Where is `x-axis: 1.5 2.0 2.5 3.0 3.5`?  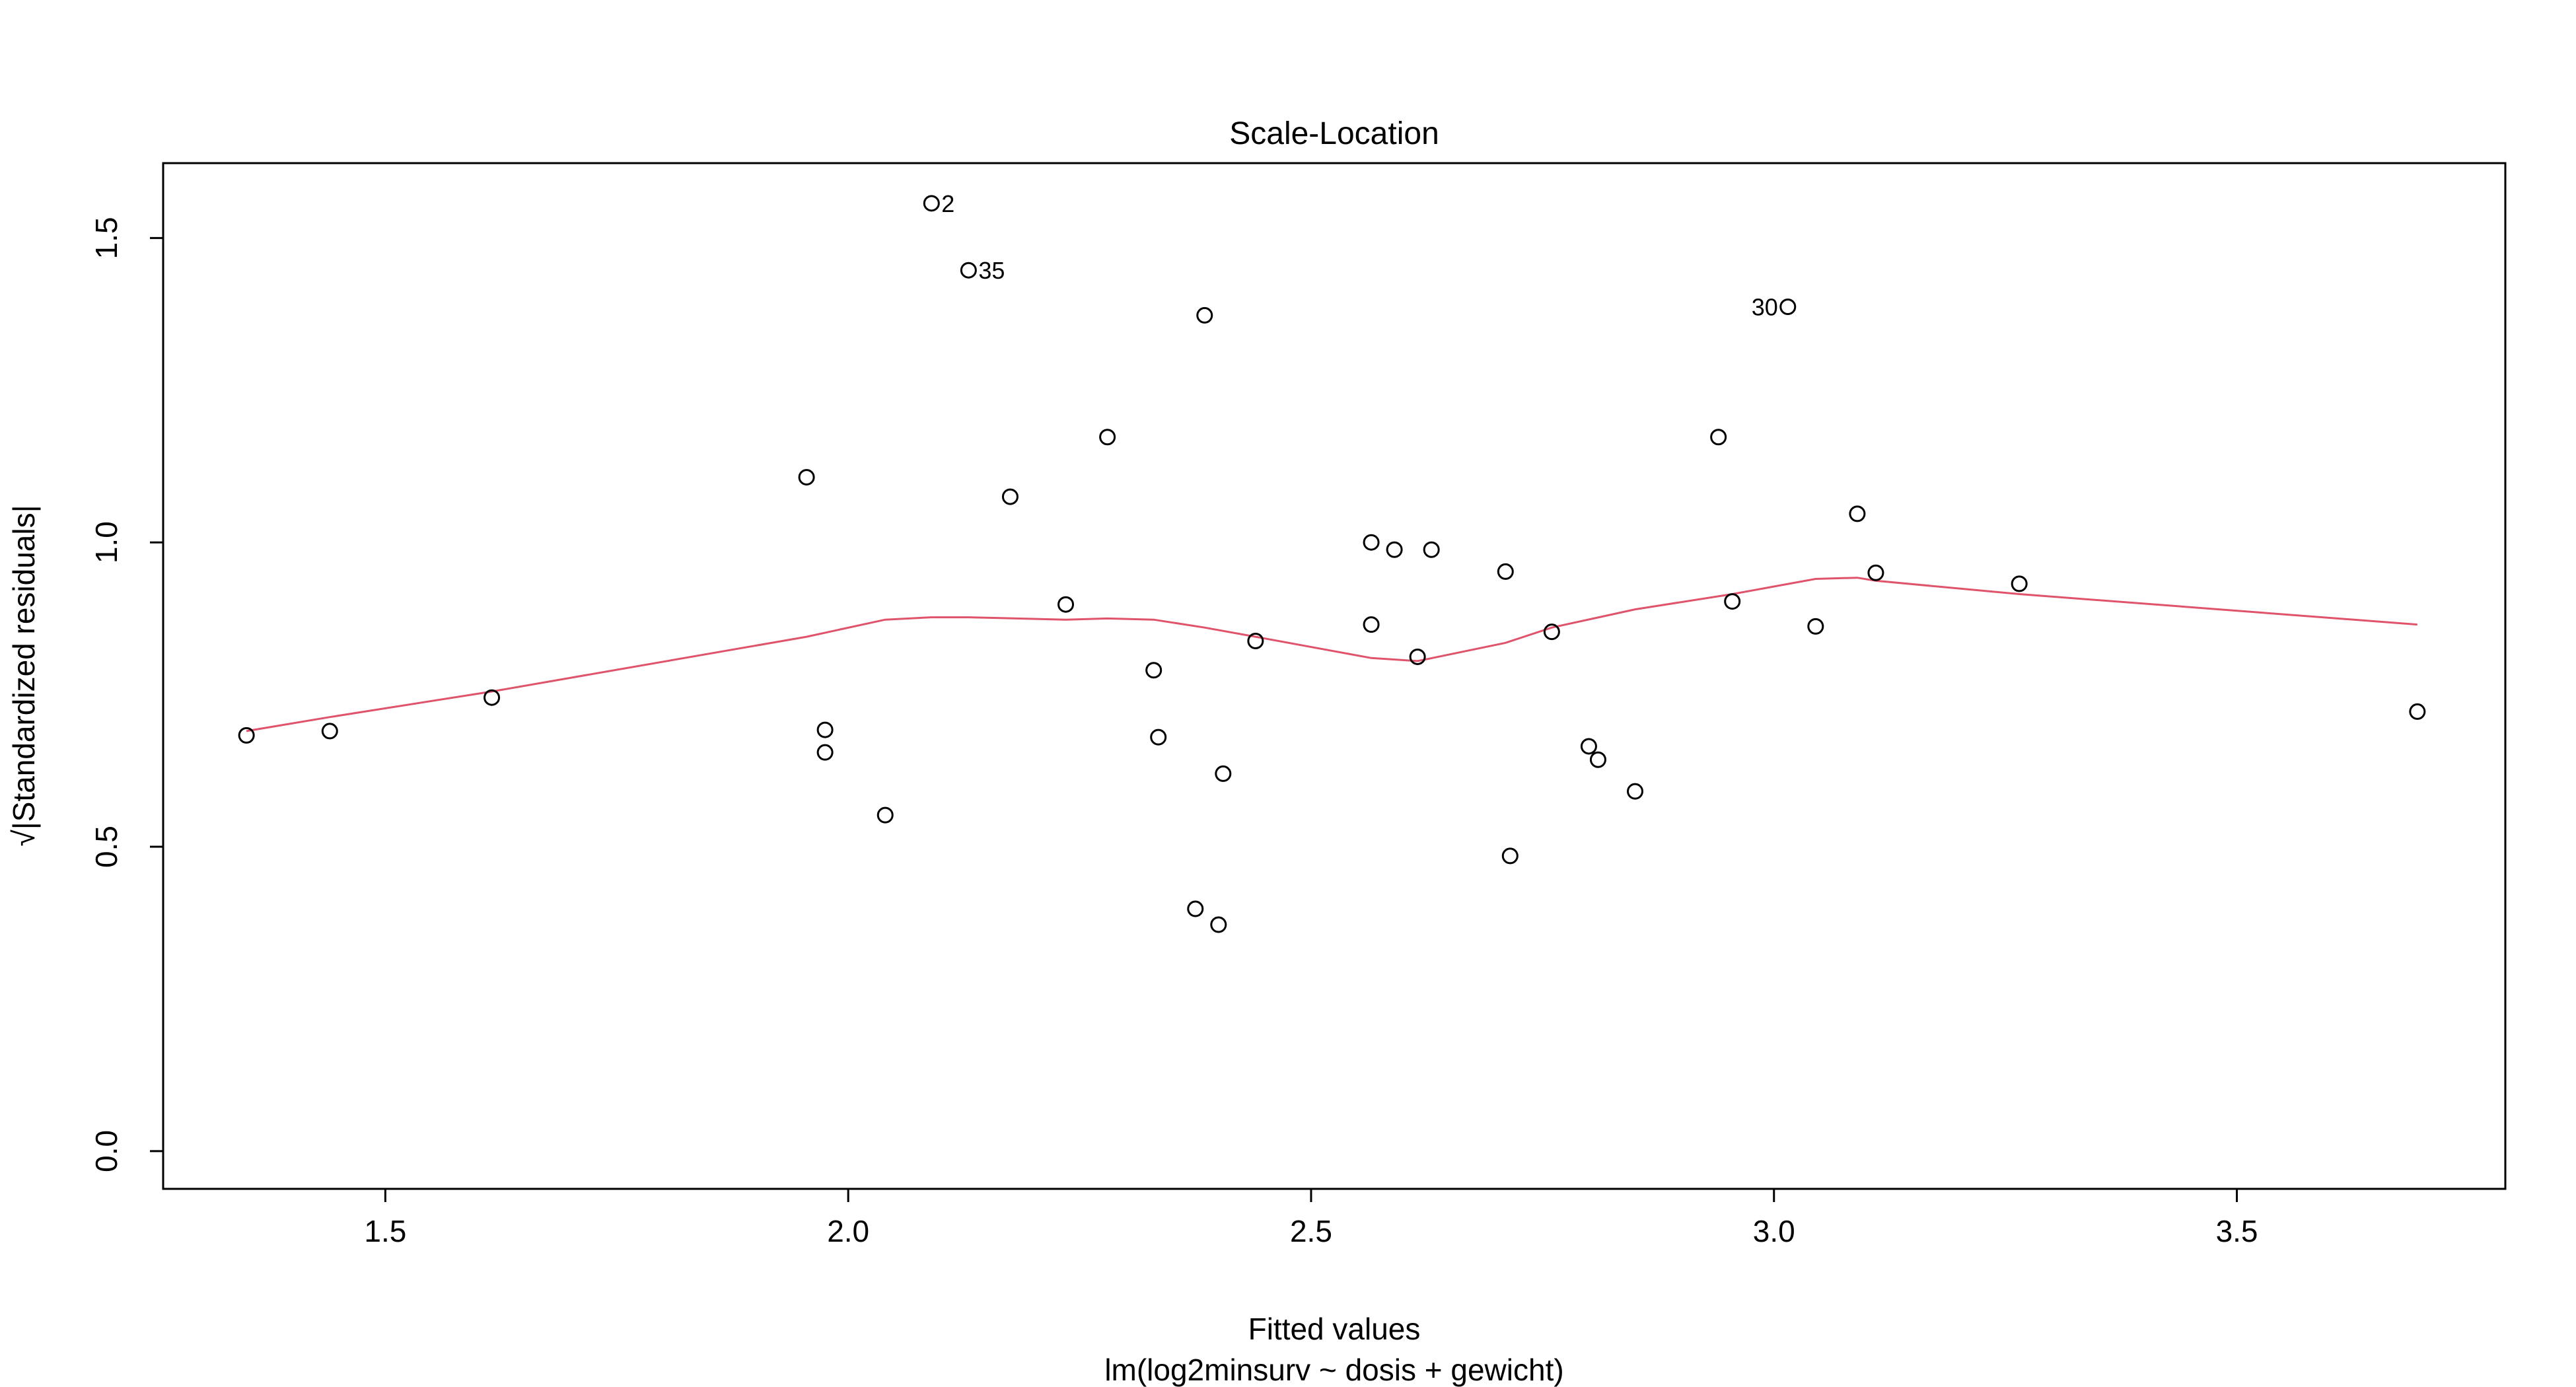
x-axis: 1.5 2.0 2.5 3.0 3.5 is located at coordinates (1311, 1218).